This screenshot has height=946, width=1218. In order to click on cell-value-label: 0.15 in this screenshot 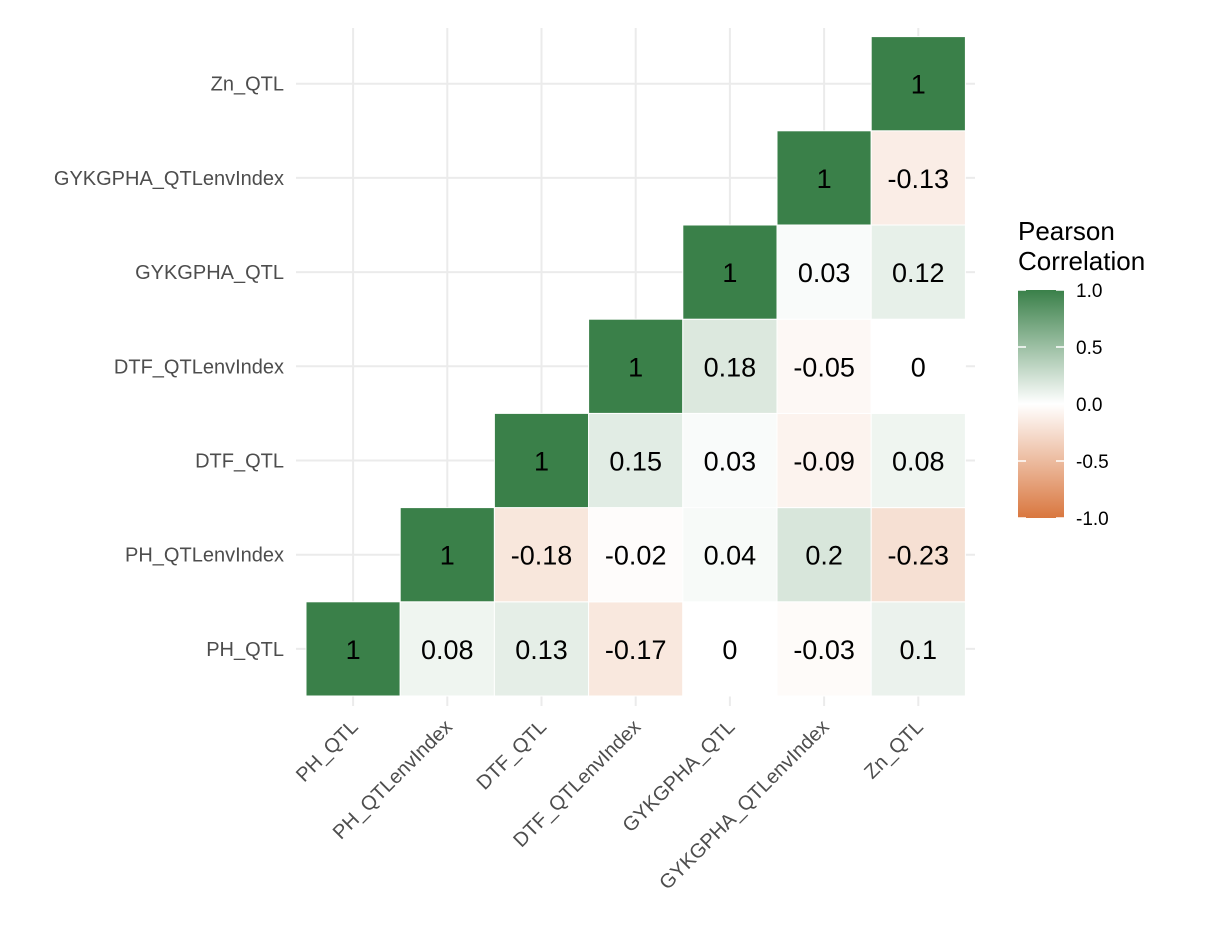, I will do `click(635, 462)`.